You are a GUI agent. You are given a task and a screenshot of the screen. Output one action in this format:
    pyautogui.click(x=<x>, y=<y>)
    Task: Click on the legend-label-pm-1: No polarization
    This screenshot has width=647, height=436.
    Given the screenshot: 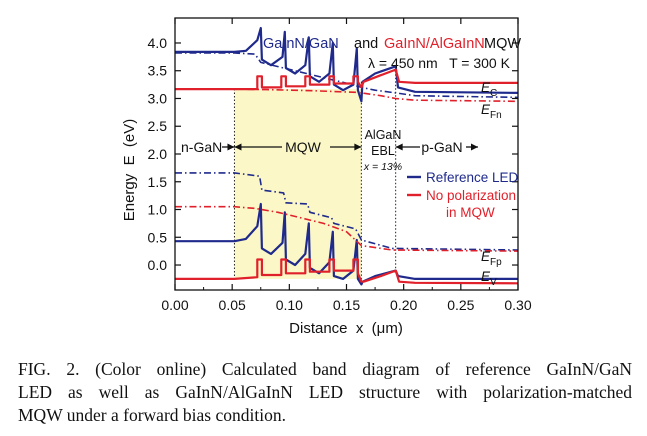 What is the action you would take?
    pyautogui.click(x=471, y=195)
    